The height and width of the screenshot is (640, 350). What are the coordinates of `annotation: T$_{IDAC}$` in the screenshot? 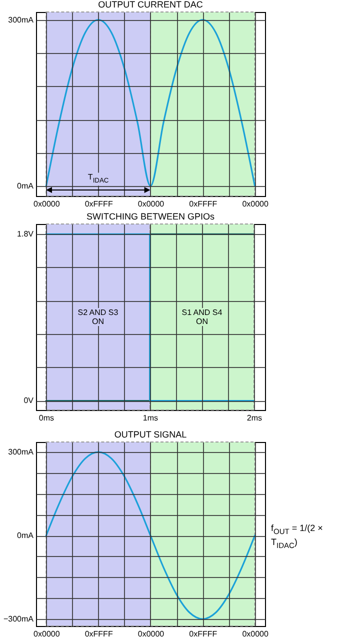 It's located at (98, 179).